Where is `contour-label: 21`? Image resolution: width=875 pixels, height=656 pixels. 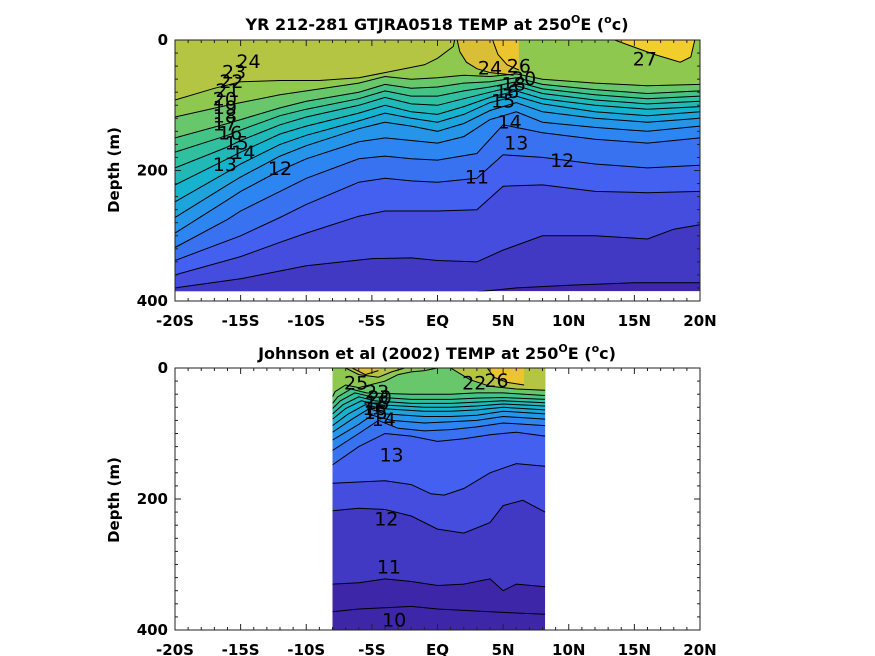
contour-label: 21 is located at coordinates (227, 91).